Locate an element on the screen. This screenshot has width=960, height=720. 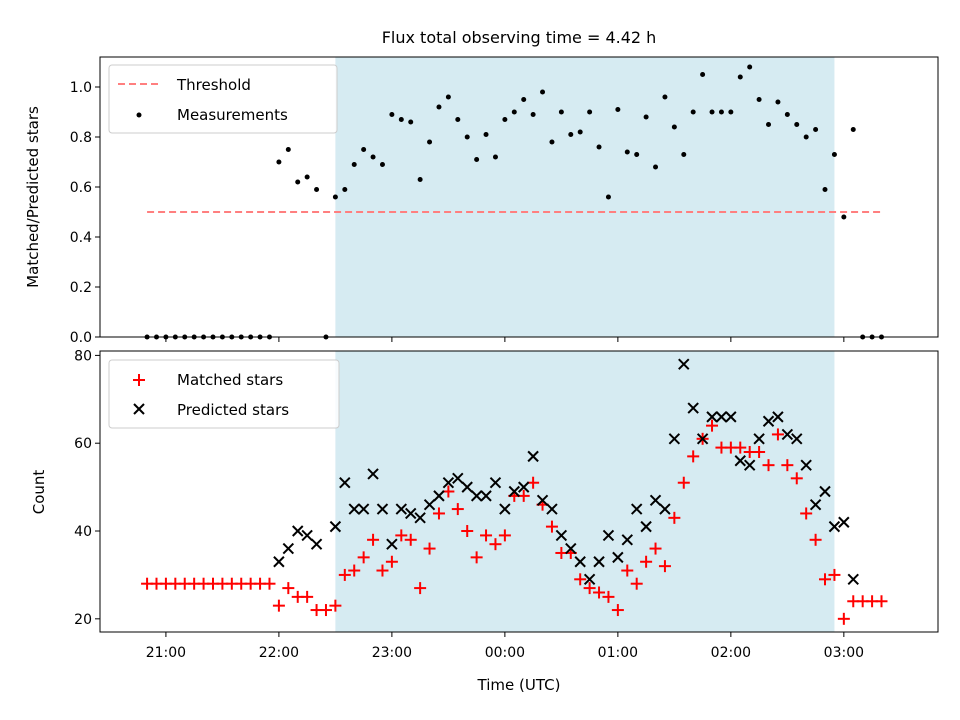
x-tick-label: 23:00 is located at coordinates (392, 653).